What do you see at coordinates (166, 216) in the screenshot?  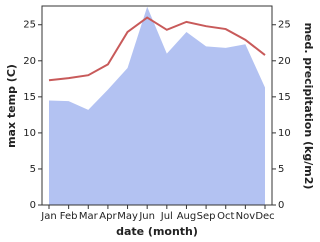 I see `x-tick-label: Jul` at bounding box center [166, 216].